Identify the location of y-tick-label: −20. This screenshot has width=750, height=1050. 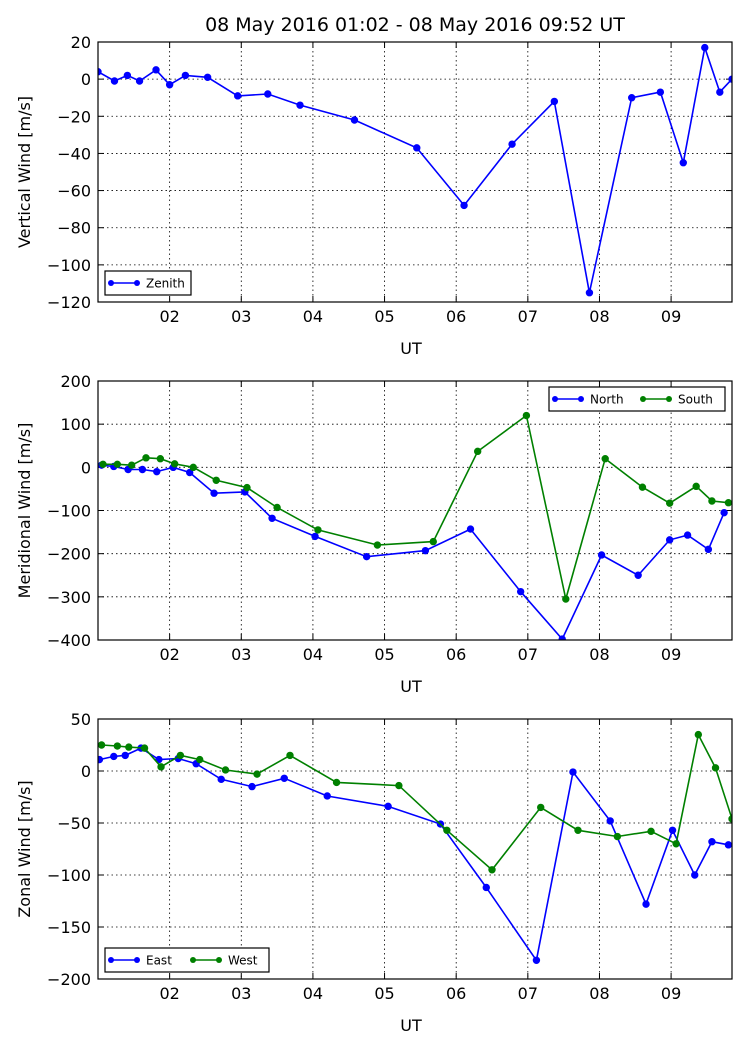
(74, 116).